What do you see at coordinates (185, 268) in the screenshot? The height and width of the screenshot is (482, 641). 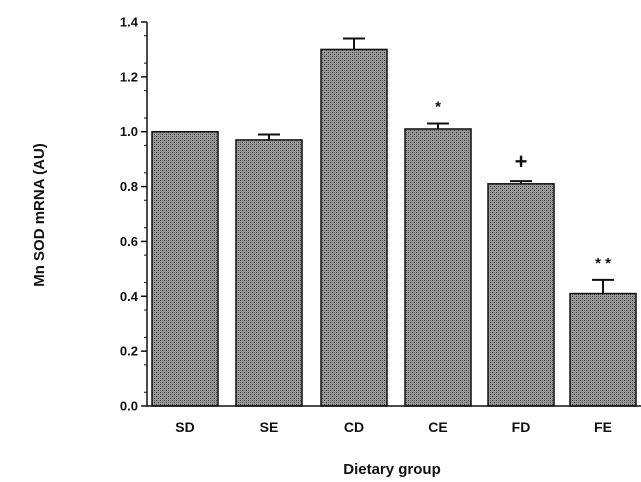 I see `bar-sd` at bounding box center [185, 268].